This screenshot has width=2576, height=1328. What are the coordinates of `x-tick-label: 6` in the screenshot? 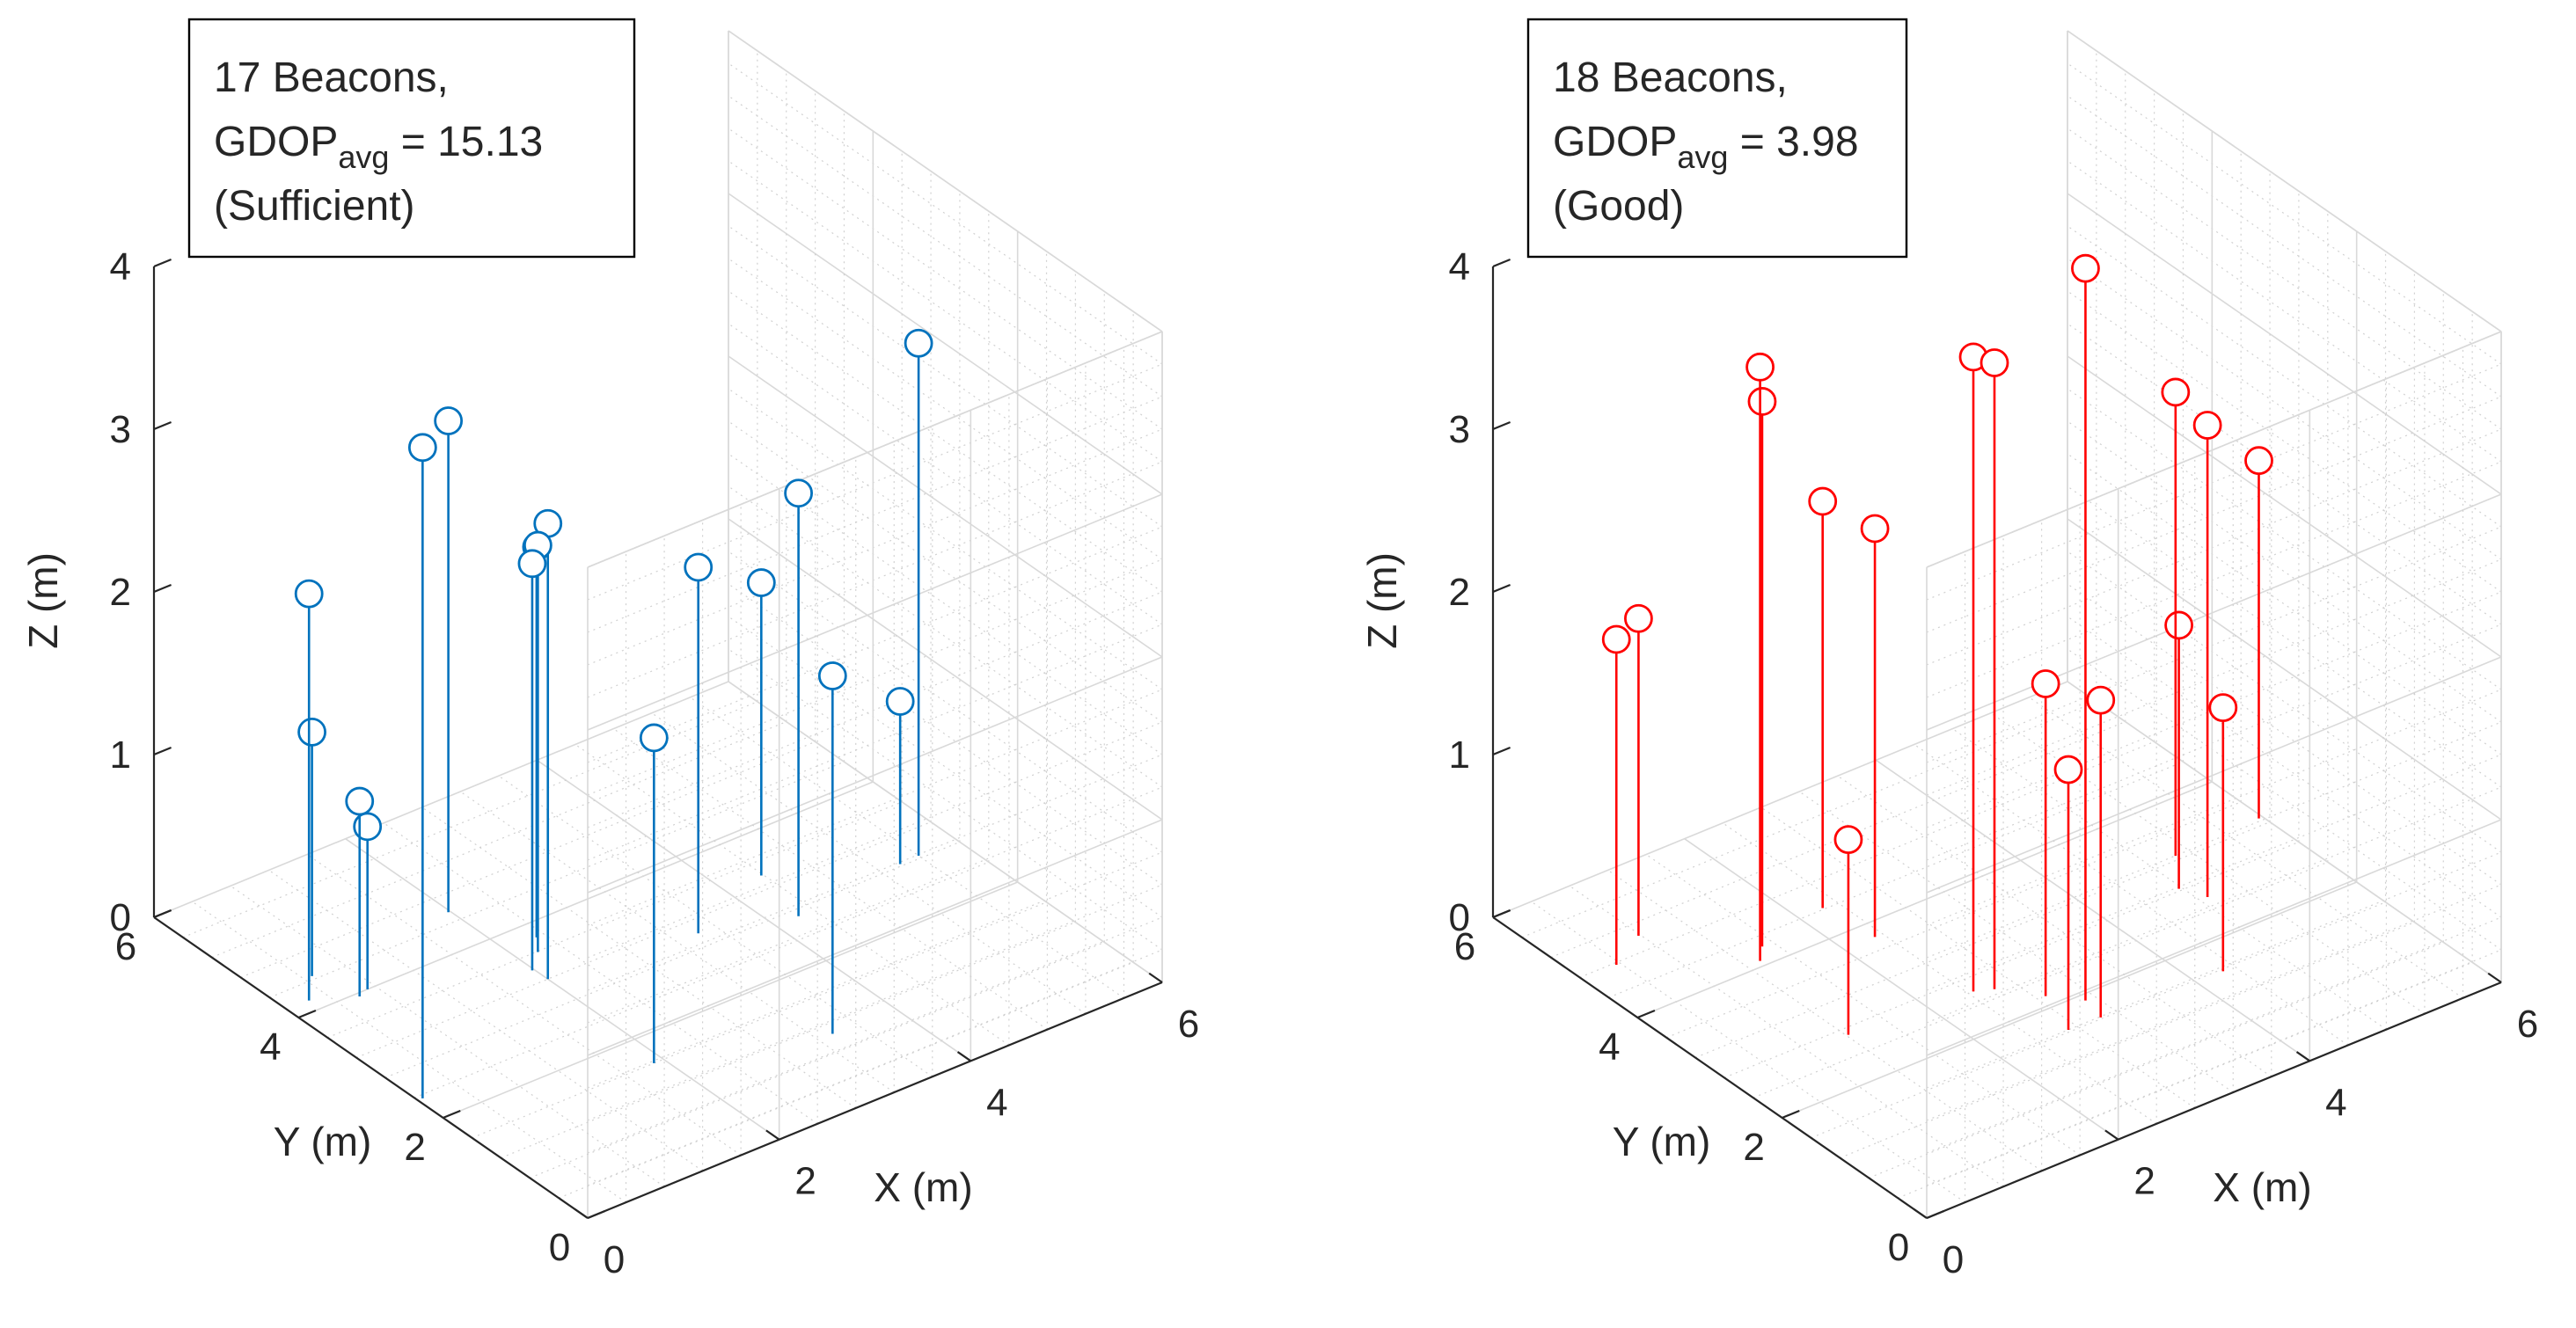 It's located at (1188, 1024).